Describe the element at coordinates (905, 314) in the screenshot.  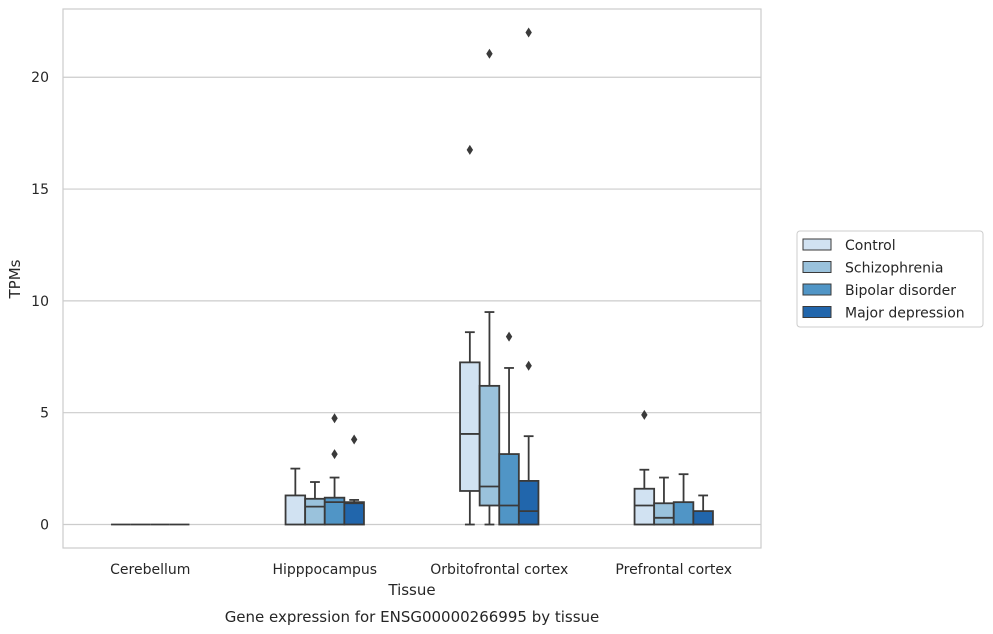
I see `legend-entry-label: Major depression` at that location.